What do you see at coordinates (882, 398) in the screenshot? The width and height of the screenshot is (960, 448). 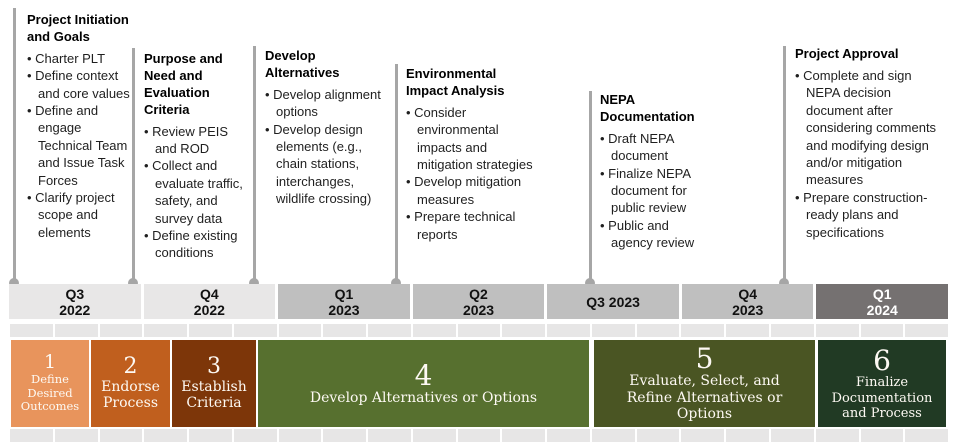 I see `phase-label: Finalize Documentation and Process` at bounding box center [882, 398].